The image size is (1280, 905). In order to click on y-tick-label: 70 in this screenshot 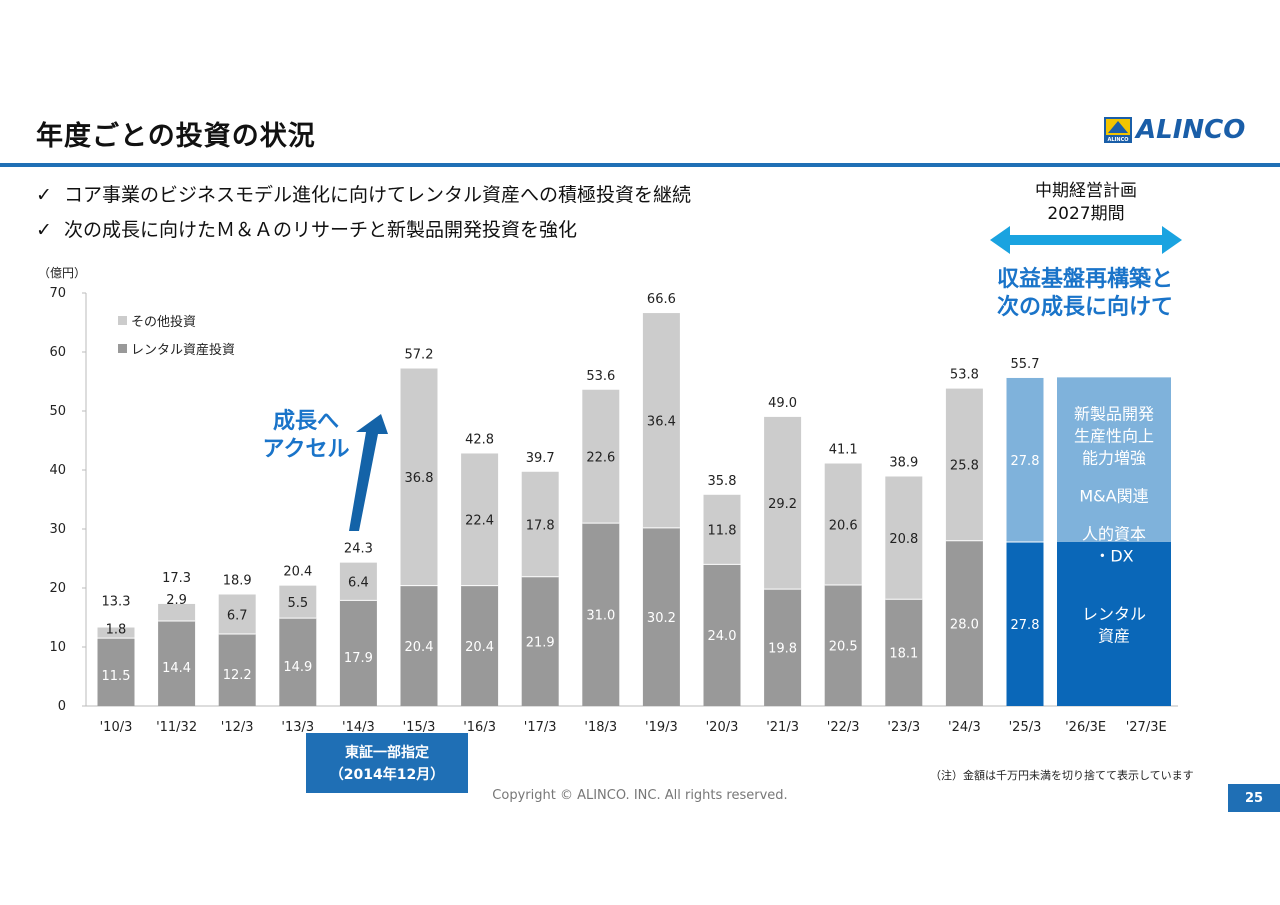, I will do `click(57, 293)`.